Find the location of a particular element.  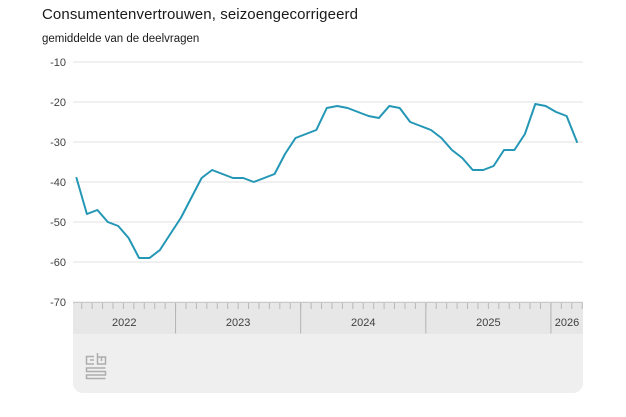

cbs-logo is located at coordinates (96, 368).